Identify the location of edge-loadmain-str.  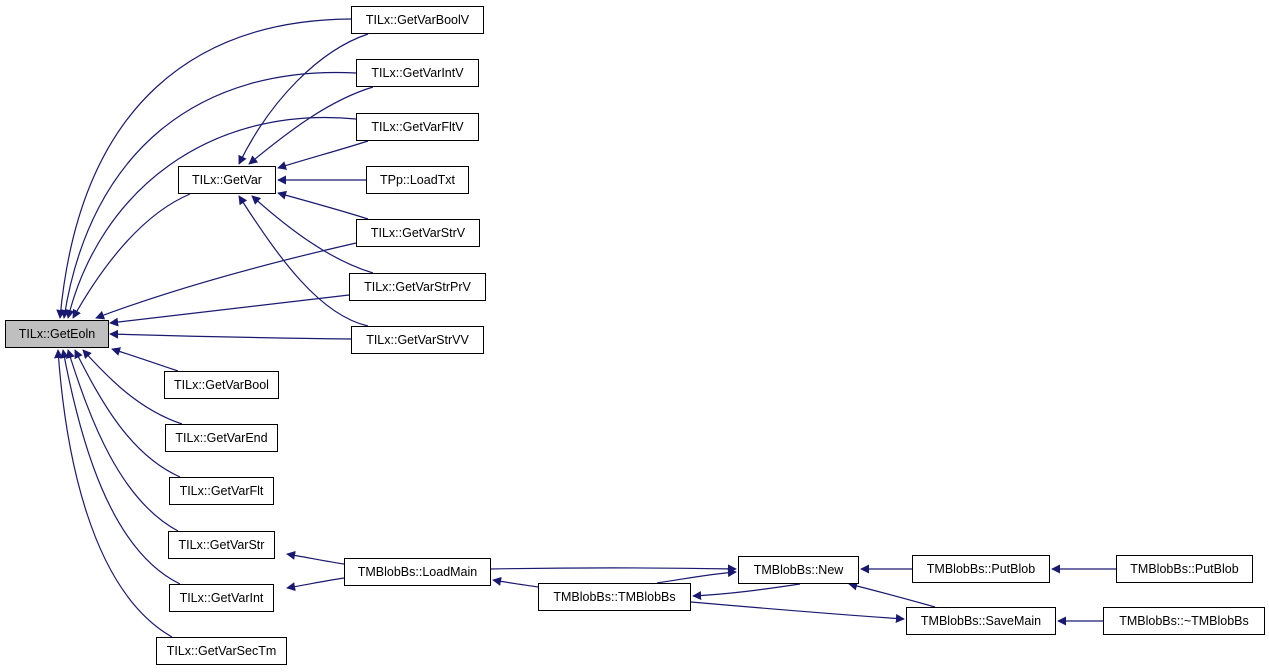
(315, 557).